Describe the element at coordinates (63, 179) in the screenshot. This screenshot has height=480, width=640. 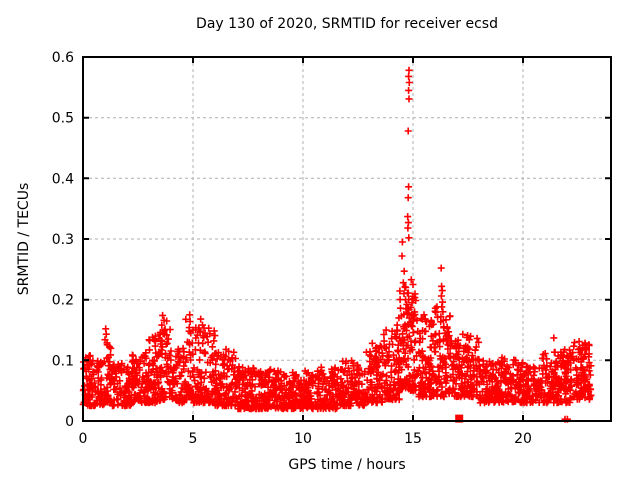
I see `svg-text: 0.4` at that location.